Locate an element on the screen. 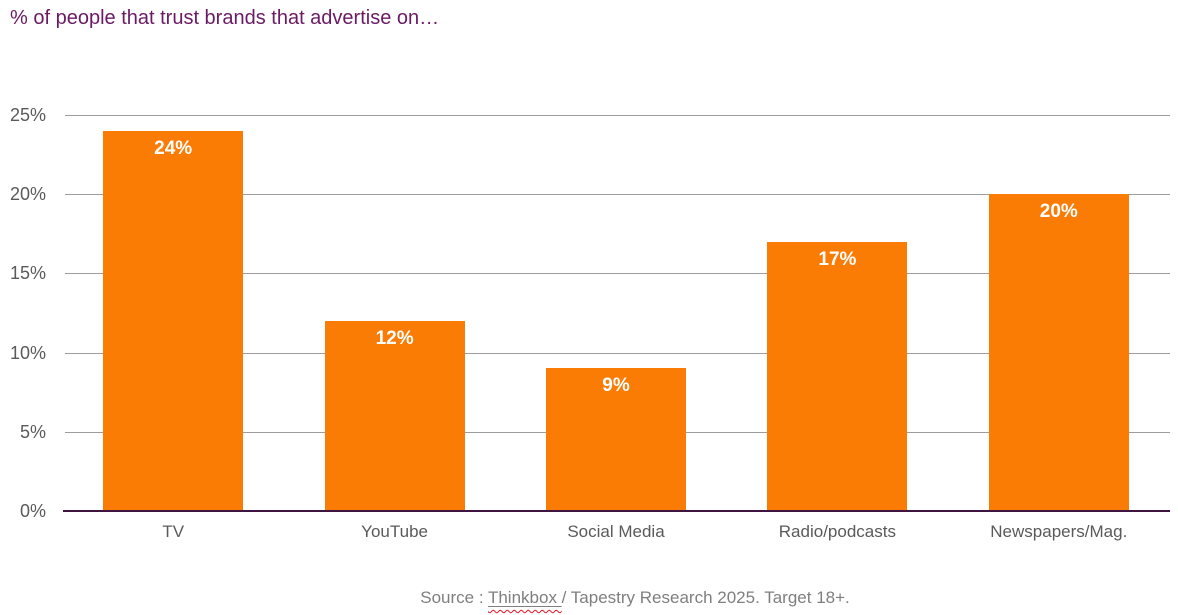 The image size is (1178, 615). bar-value-label-tv: 24% is located at coordinates (173, 148).